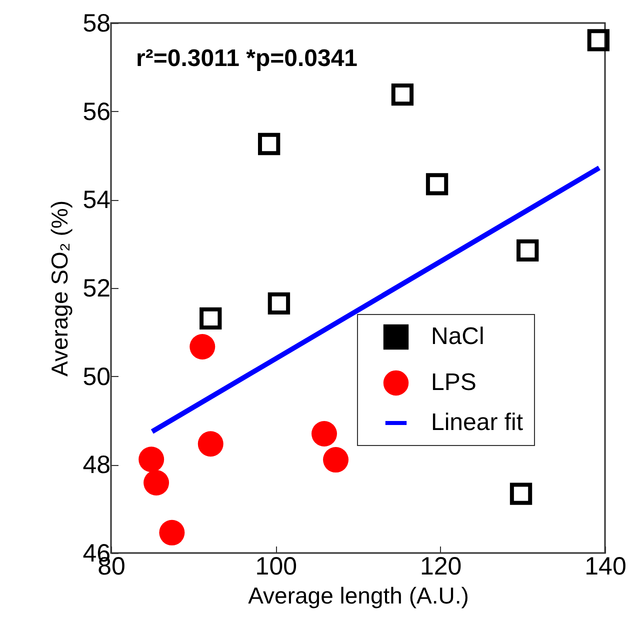 The height and width of the screenshot is (632, 631). Describe the element at coordinates (96, 24) in the screenshot. I see `y-tick-label: 58` at that location.